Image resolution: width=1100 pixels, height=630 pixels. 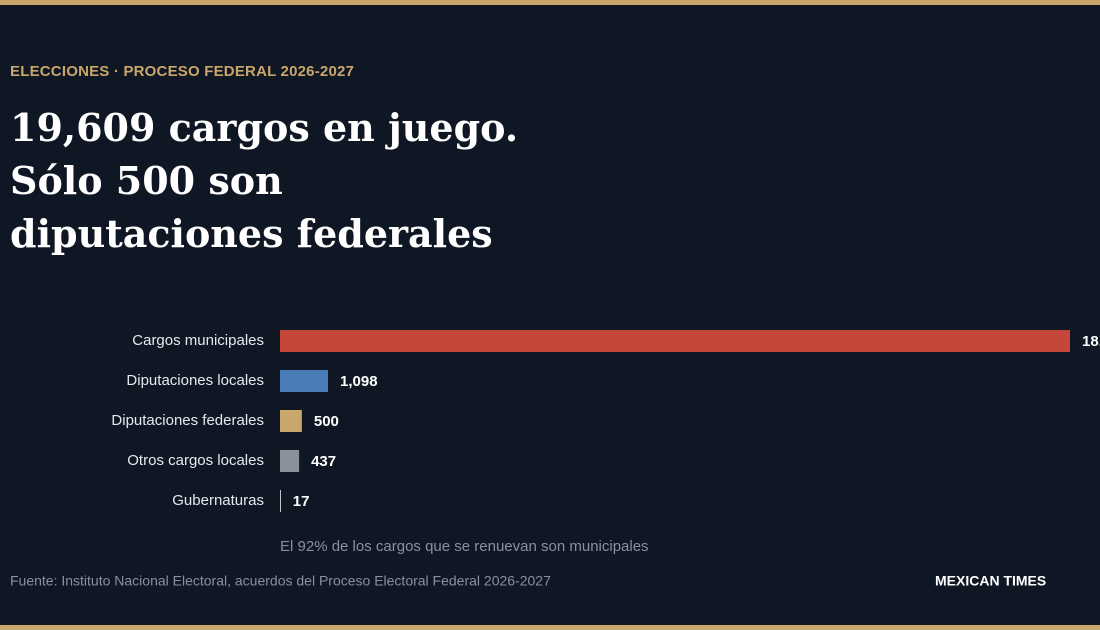 What do you see at coordinates (1091, 341) in the screenshot?
I see `value-label: 18,070` at bounding box center [1091, 341].